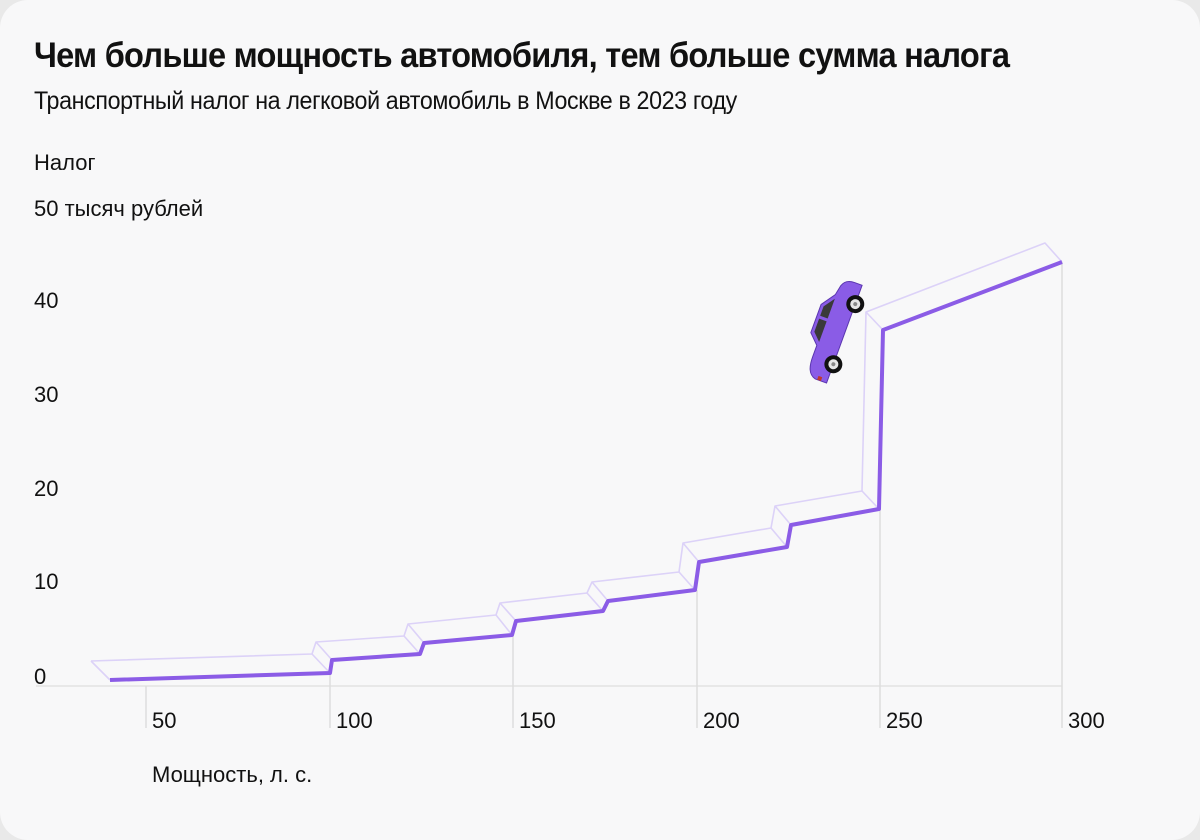  What do you see at coordinates (65, 162) in the screenshot?
I see `y-axis-title: Налог` at bounding box center [65, 162].